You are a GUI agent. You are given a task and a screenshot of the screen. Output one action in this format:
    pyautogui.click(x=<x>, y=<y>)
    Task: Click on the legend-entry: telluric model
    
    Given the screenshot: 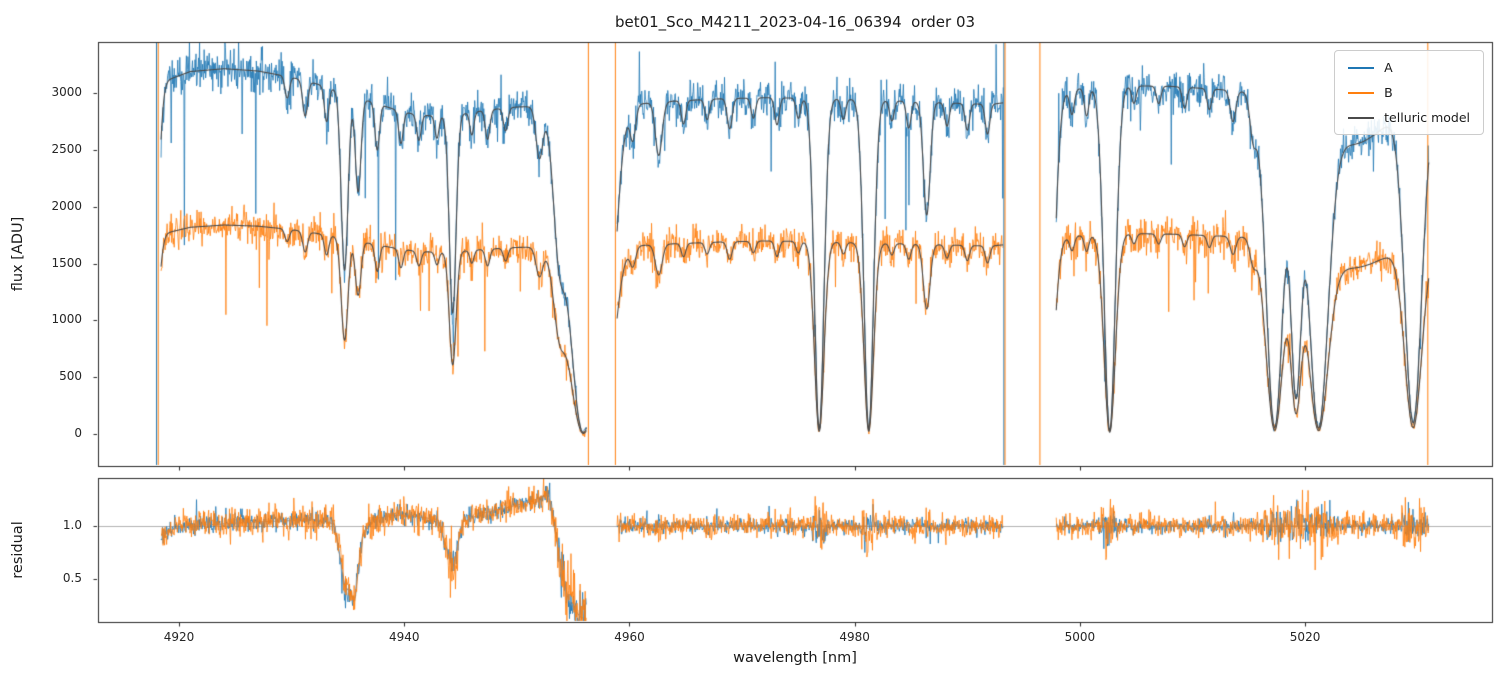 What is the action you would take?
    pyautogui.click(x=1409, y=117)
    